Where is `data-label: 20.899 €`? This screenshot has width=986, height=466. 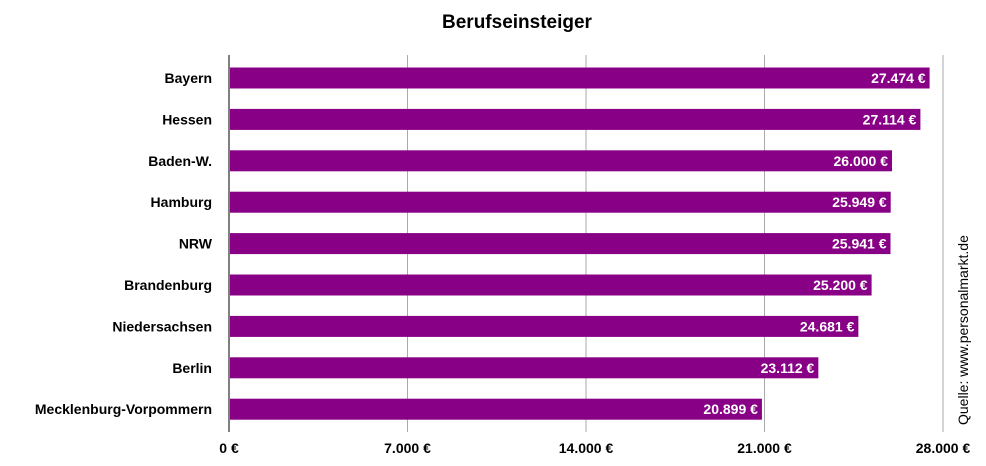 data-label: 20.899 € is located at coordinates (730, 409).